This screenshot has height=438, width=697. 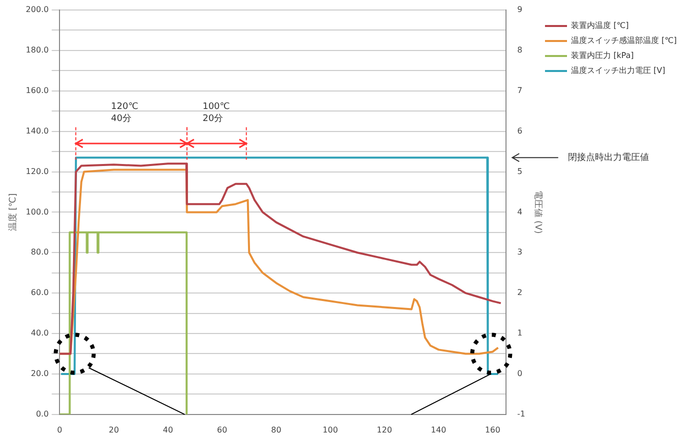 What do you see at coordinates (600, 25) in the screenshot?
I see `legend-label: 装置内温度 [℃]` at bounding box center [600, 25].